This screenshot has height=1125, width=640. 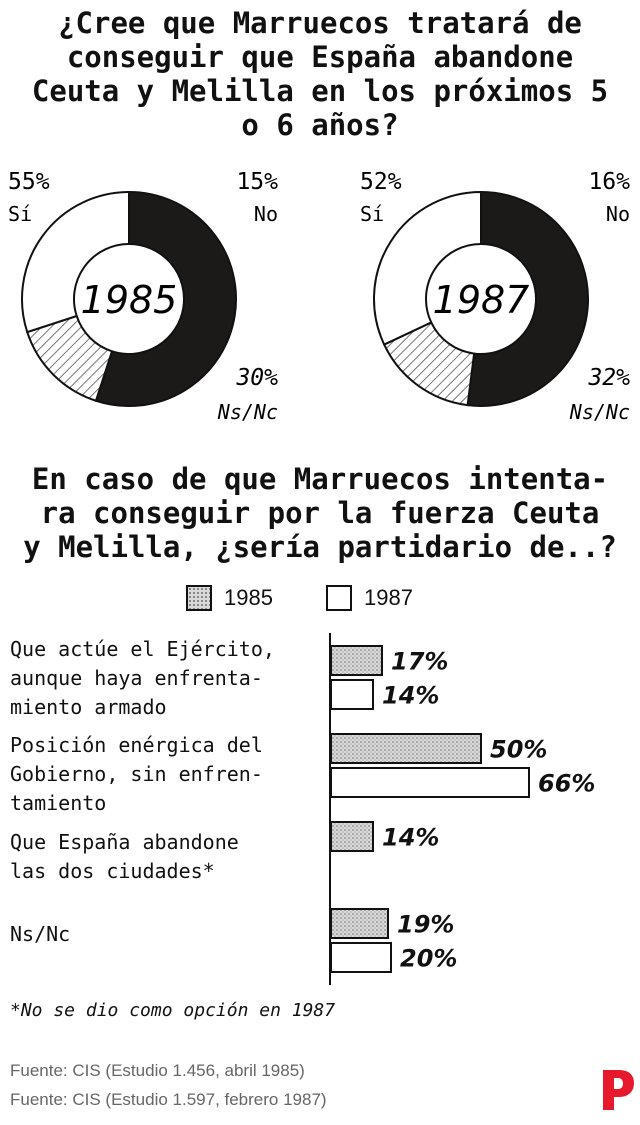 What do you see at coordinates (199, 598) in the screenshot?
I see `legend-swatch-1985` at bounding box center [199, 598].